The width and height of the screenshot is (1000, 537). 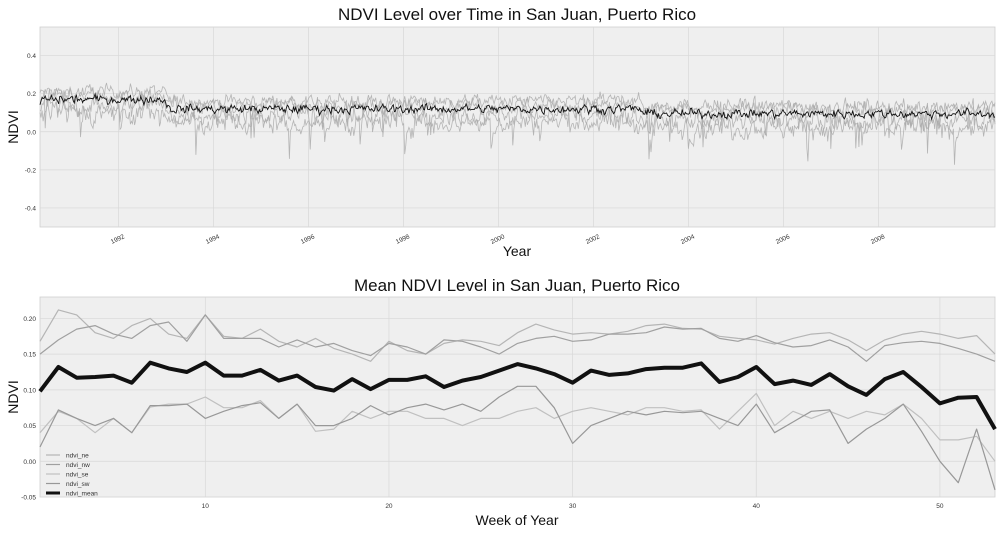 I want to click on top-x-tick-label: 1994, so click(x=213, y=239).